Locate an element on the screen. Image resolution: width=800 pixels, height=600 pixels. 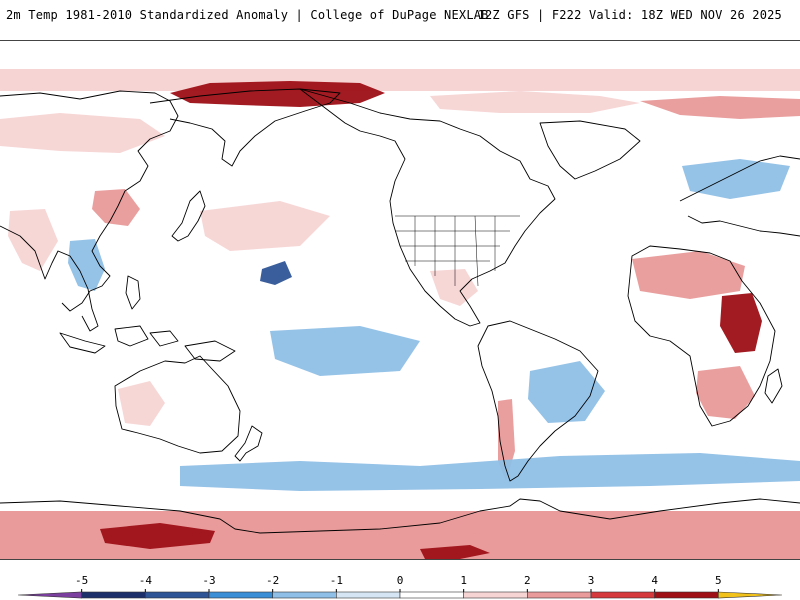
colorbar-tick-label: -1 is located at coordinates (336, 580).